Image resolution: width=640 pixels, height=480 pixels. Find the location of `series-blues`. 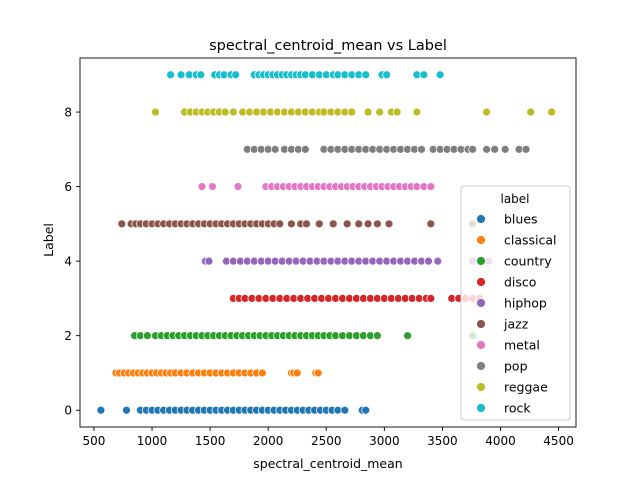

series-blues is located at coordinates (233, 410).